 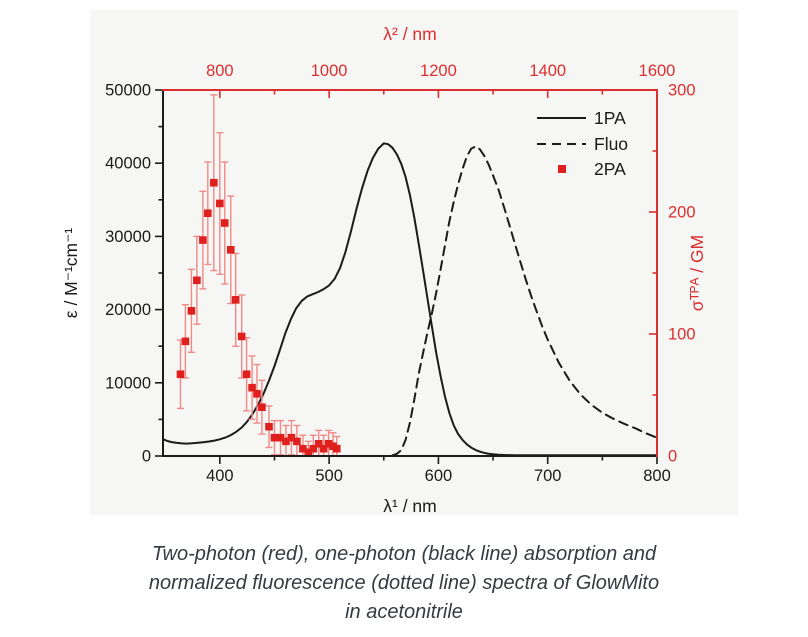 What do you see at coordinates (128, 91) in the screenshot?
I see `y-tick-label: 50000` at bounding box center [128, 91].